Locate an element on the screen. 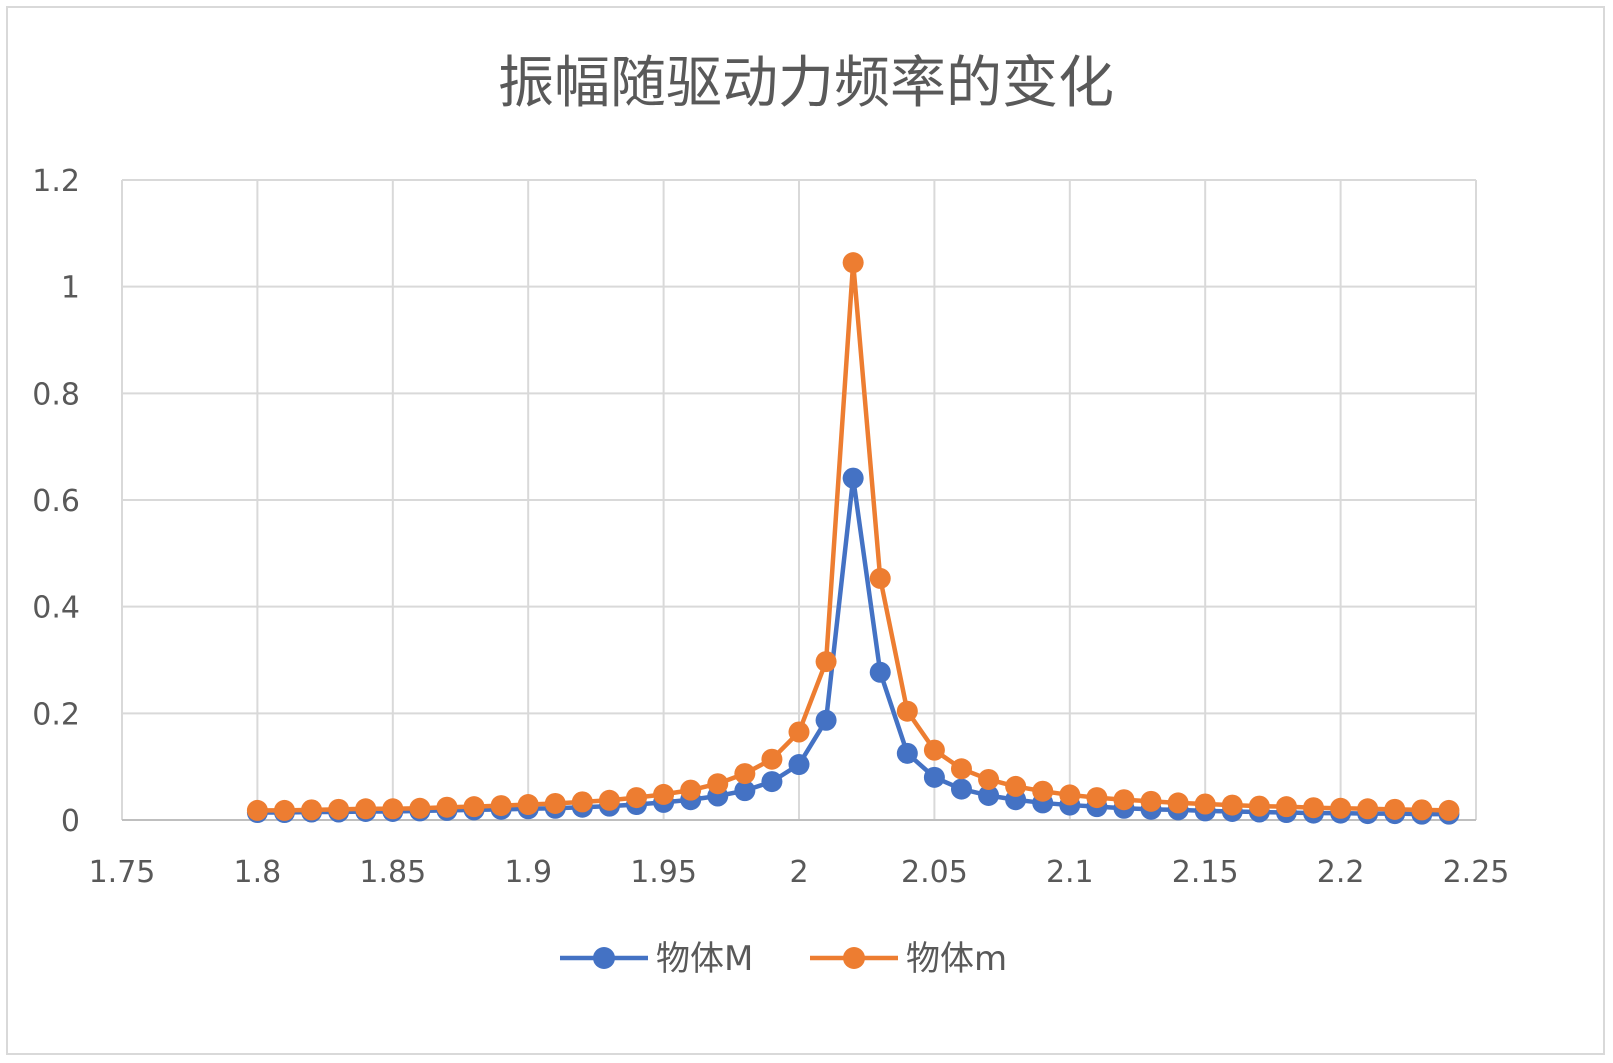 The width and height of the screenshot is (1613, 1063). y-tick-label: 0 is located at coordinates (70, 821).